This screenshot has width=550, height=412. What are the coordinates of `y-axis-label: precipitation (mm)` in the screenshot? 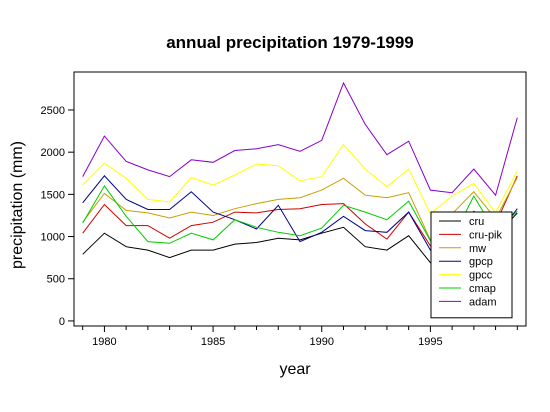 It's located at (17, 205).